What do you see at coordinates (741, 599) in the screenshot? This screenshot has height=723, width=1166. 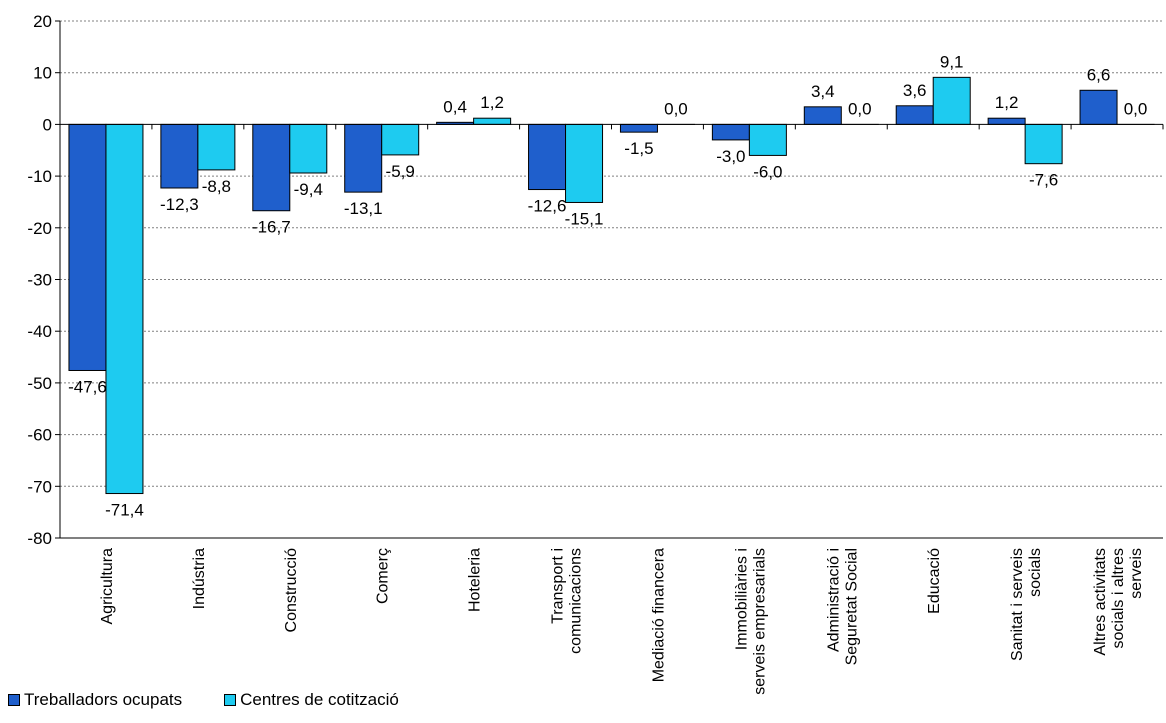 I see `category-label-line: Immobiliàries i` at bounding box center [741, 599].